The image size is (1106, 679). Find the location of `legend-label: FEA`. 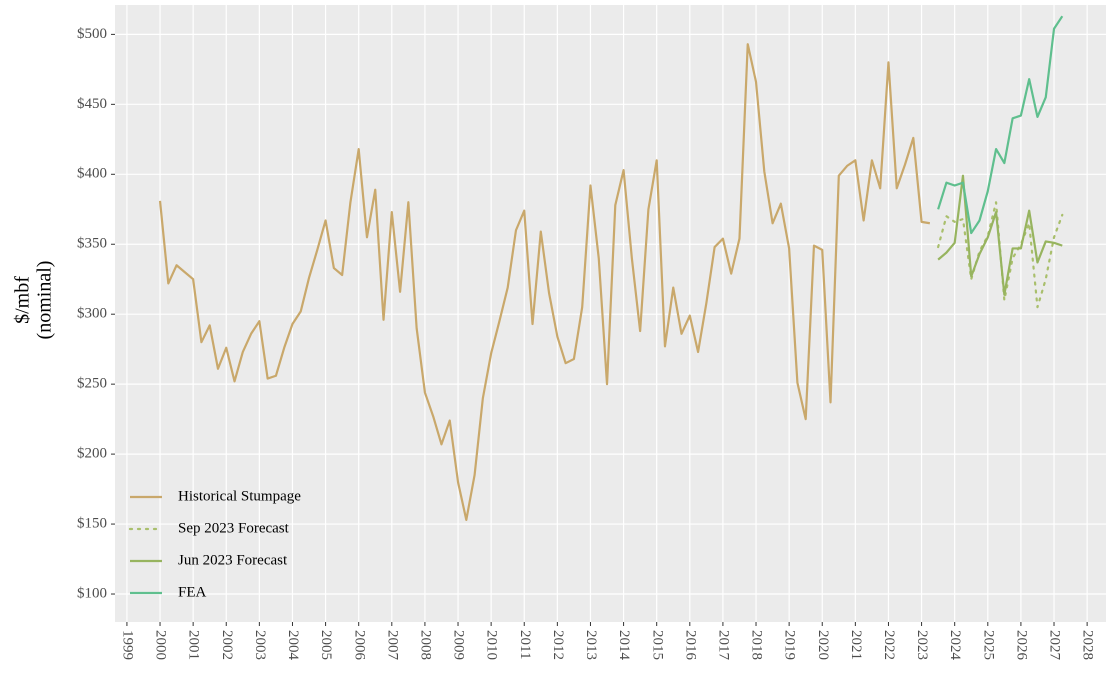

legend-label: FEA is located at coordinates (192, 592).